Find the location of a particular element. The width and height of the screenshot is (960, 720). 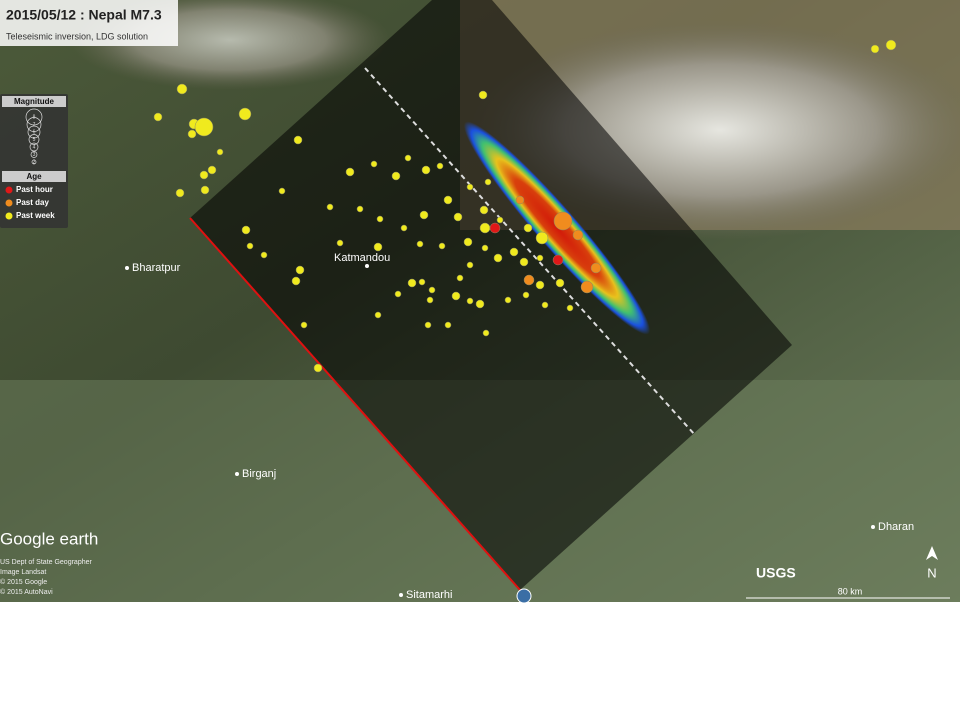

place-label: Bharatpur is located at coordinates (156, 268).